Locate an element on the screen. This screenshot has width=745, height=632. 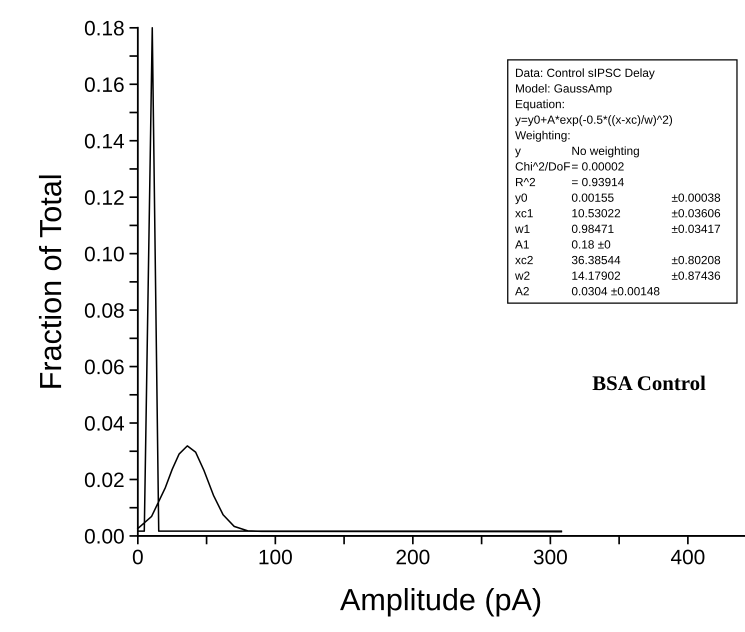
text: y0 0.00155 ±0.00038 is located at coordinates (617, 198).